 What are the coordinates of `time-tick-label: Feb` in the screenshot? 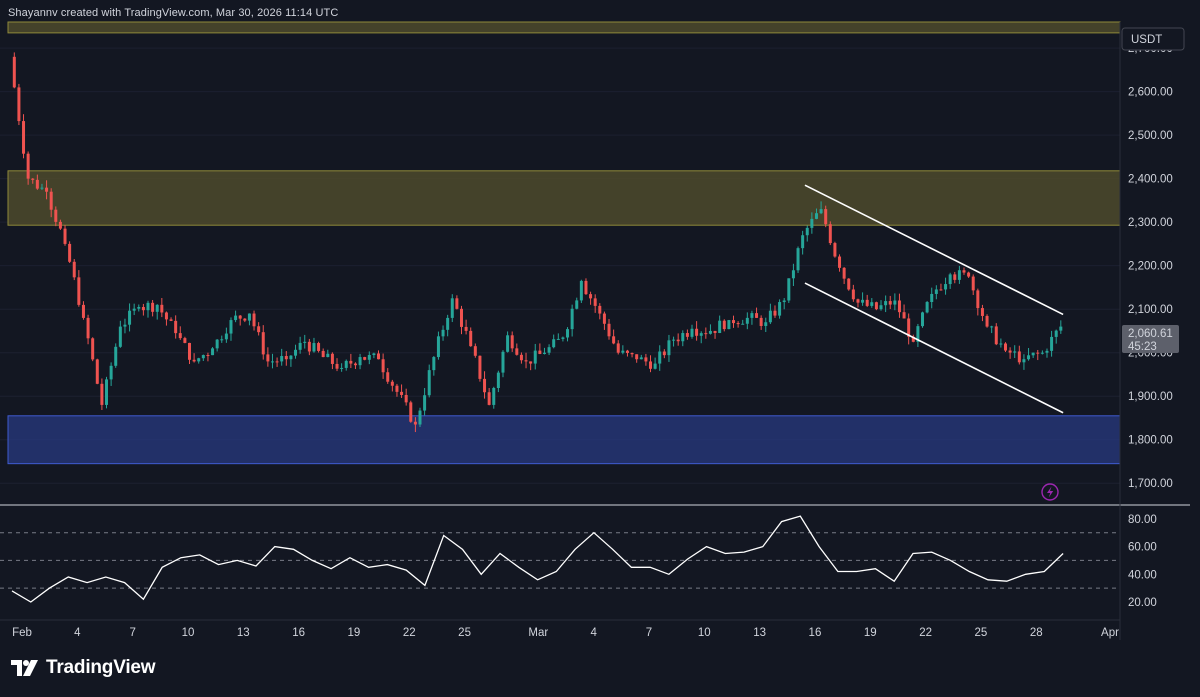 It's located at (22, 633).